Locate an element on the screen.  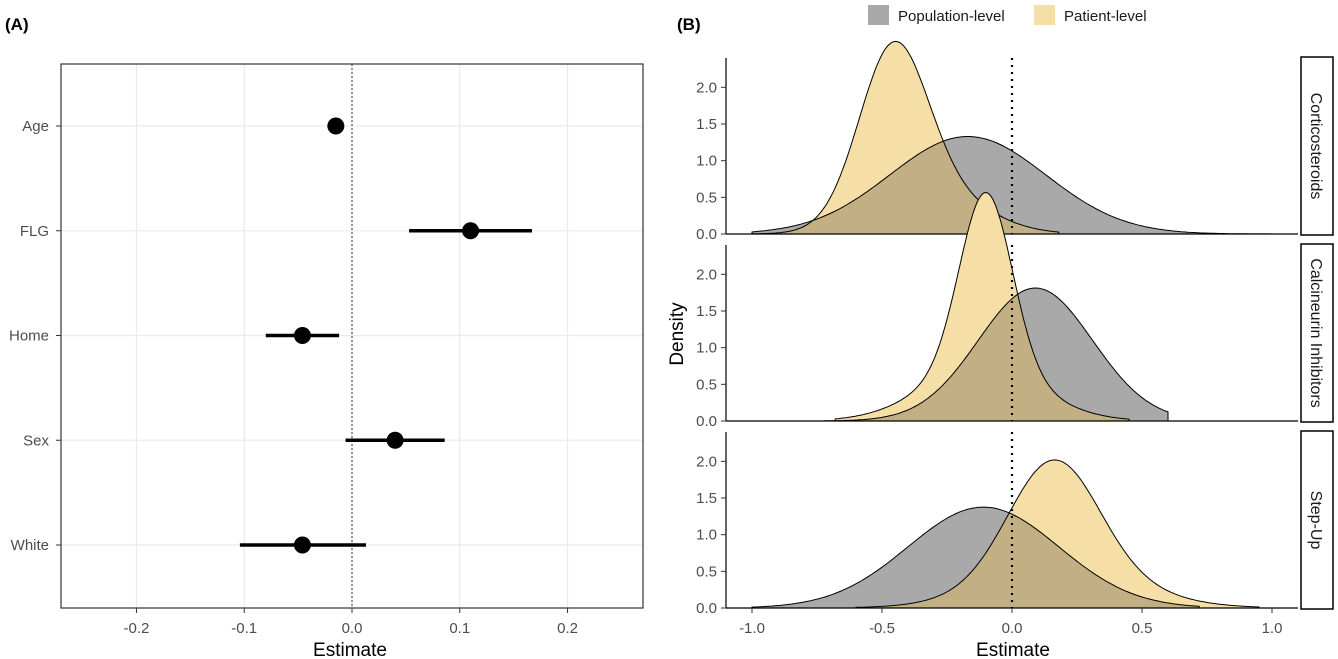
legend-label-patient: Patient-level is located at coordinates (1105, 16).